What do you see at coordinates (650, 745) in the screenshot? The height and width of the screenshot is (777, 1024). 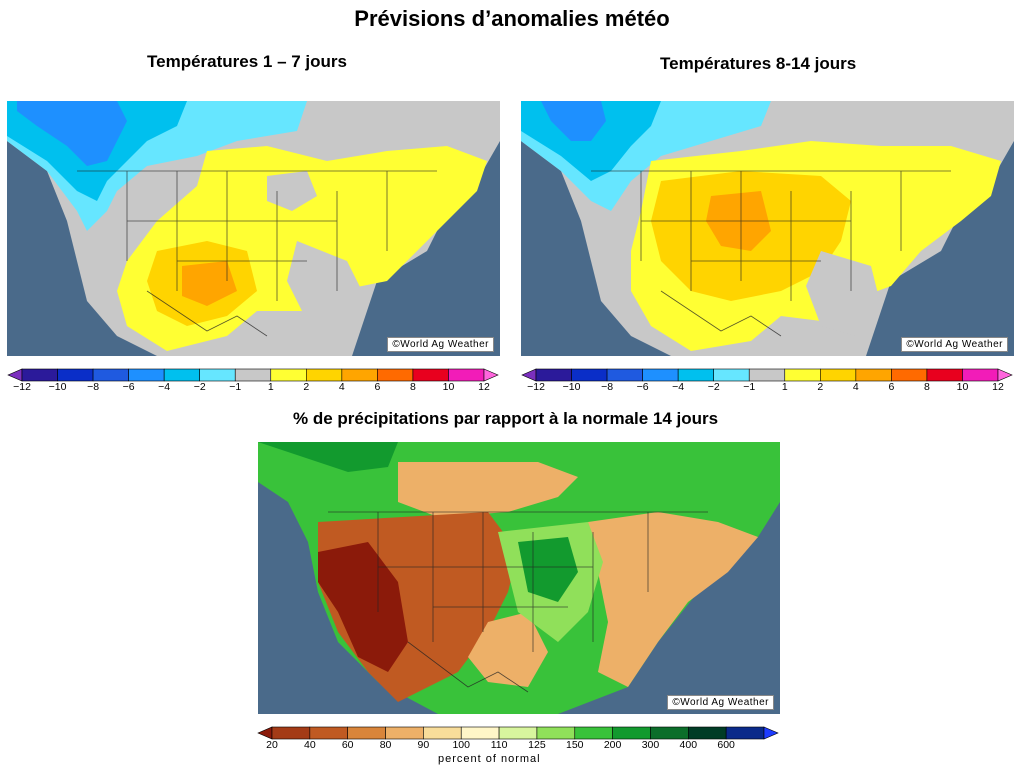 I see `legend-tick-label: 300` at bounding box center [650, 745].